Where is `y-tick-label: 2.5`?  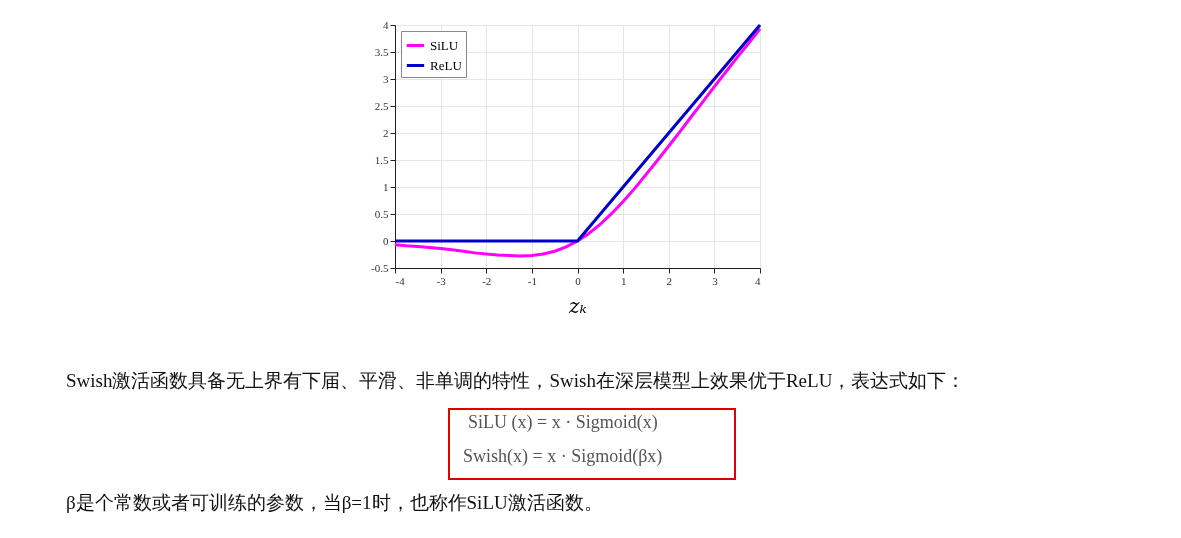
y-tick-label: 2.5 is located at coordinates (381, 105).